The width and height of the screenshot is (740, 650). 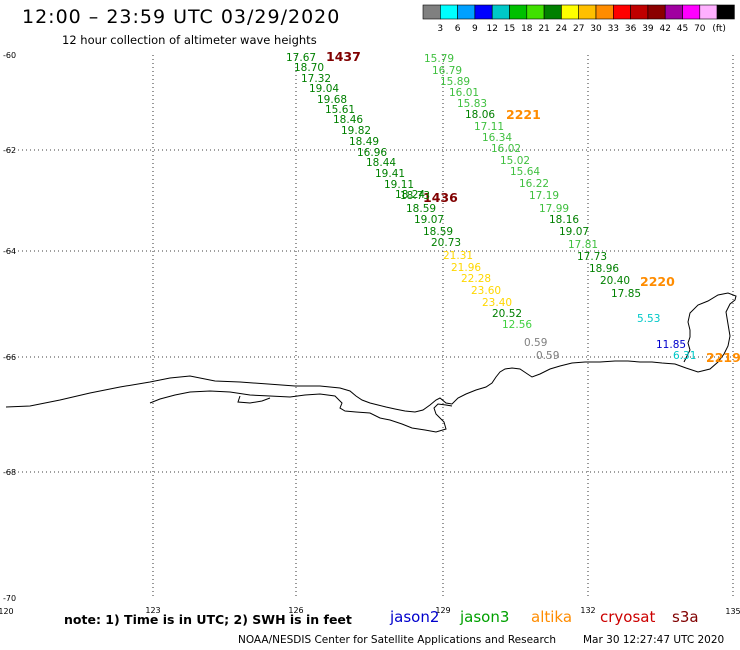 I want to click on wave-height-value: 18.06, so click(x=480, y=115).